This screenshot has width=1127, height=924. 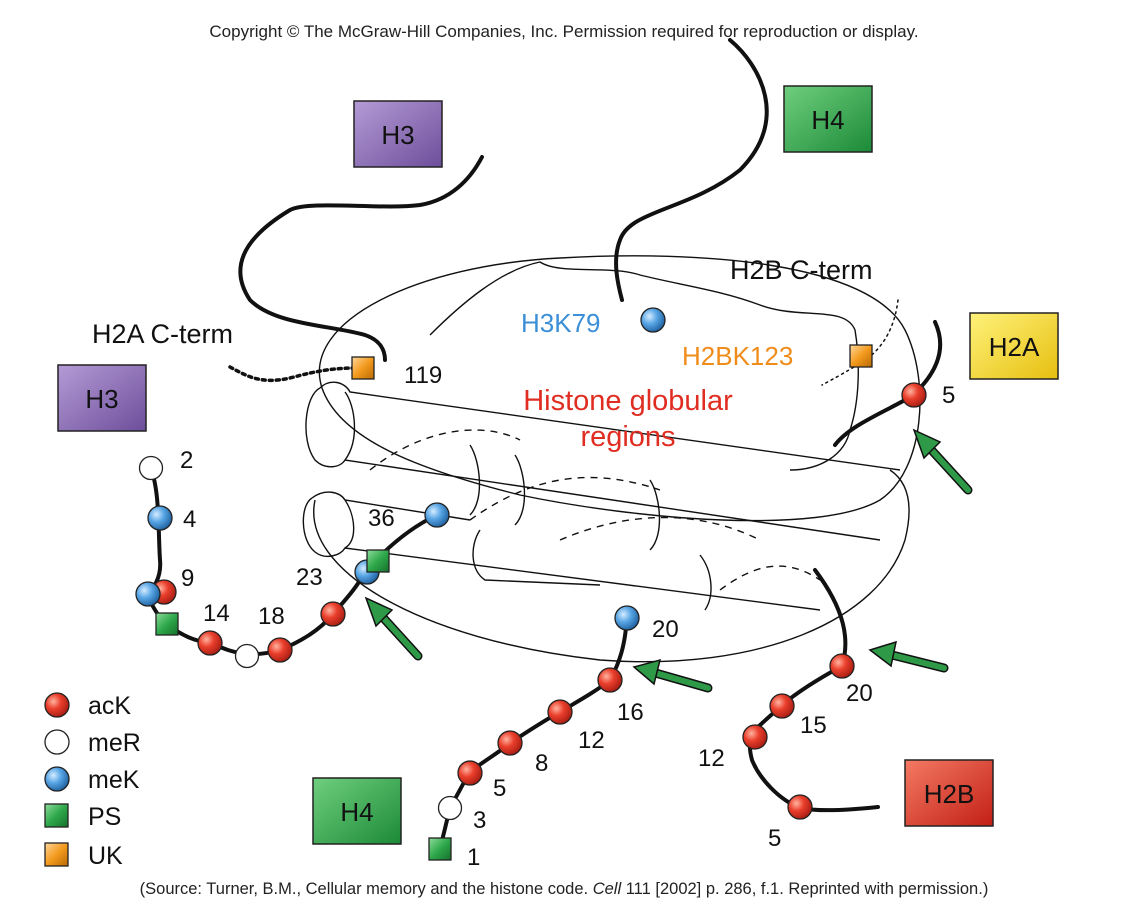 I want to click on residue-number: 18, so click(x=271, y=616).